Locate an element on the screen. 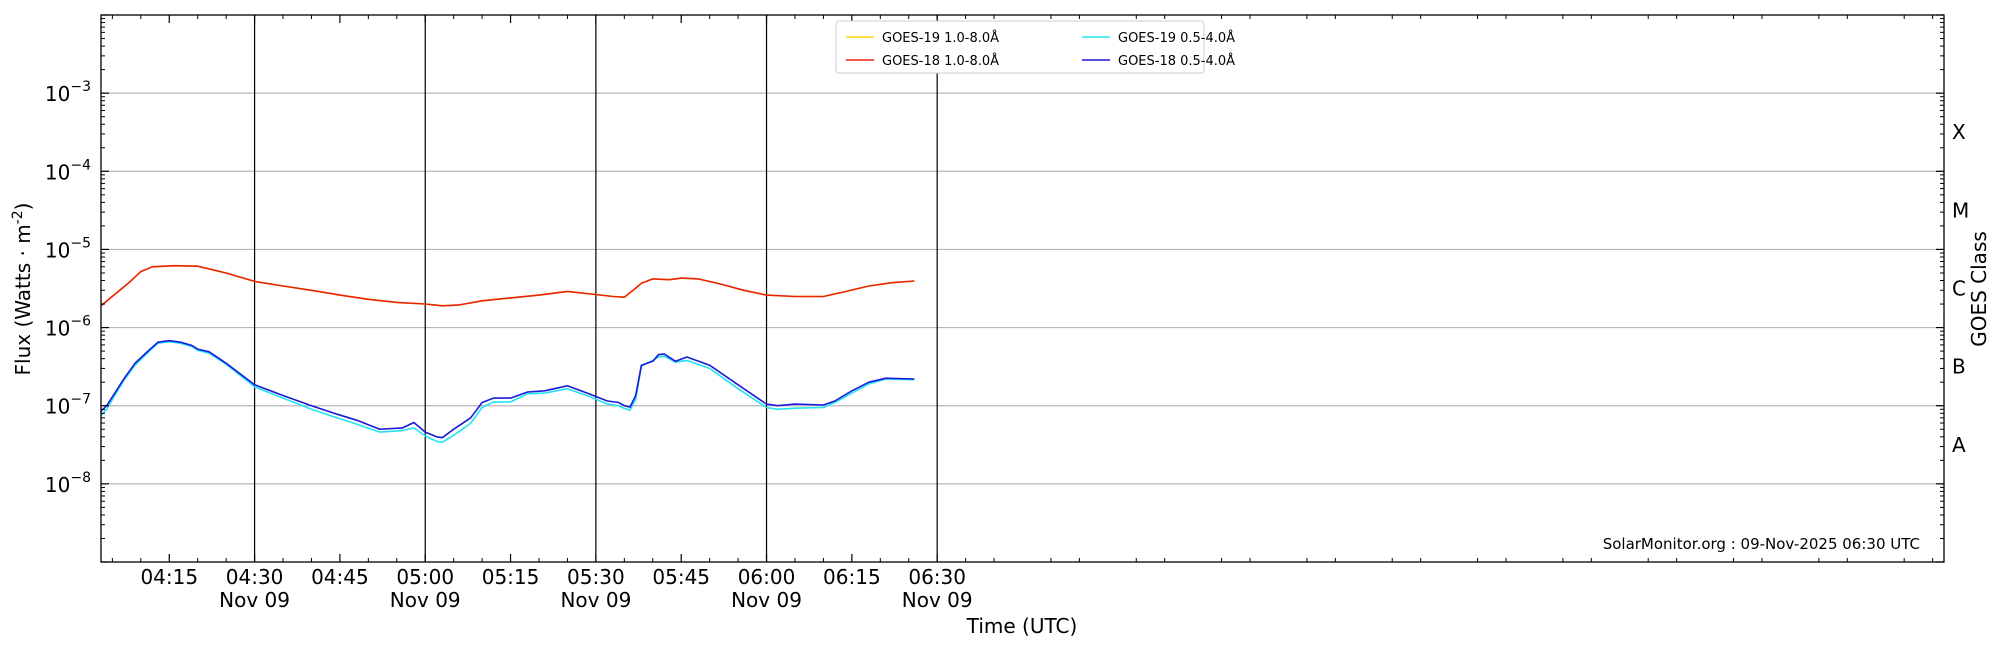 The image size is (2000, 650). y-tick-label: 10⁻⁴ is located at coordinates (68, 170).